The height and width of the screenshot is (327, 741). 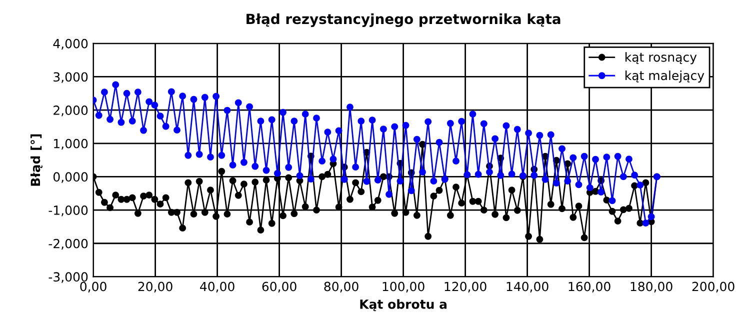 What do you see at coordinates (589, 287) in the screenshot?
I see `x-tick-label: 160,00` at bounding box center [589, 287].